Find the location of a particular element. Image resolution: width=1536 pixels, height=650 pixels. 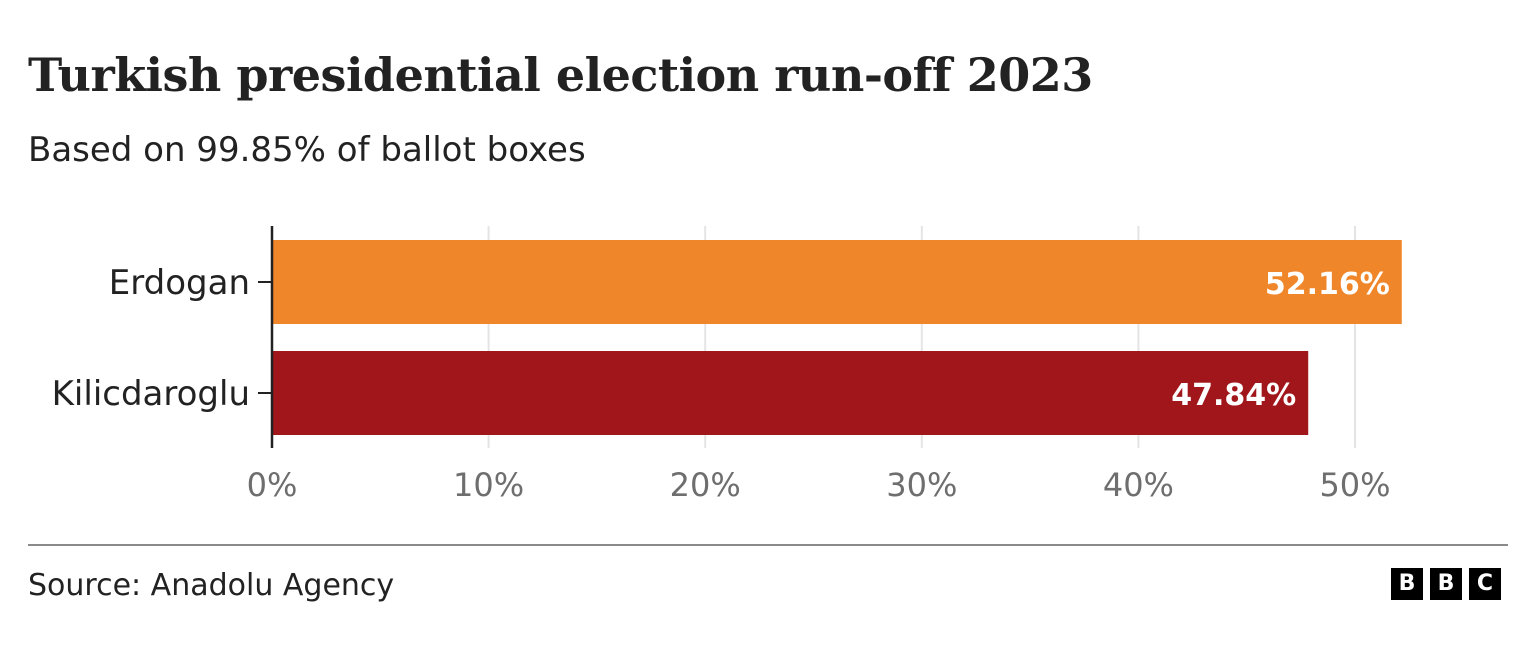

footer-divider is located at coordinates (768, 545).